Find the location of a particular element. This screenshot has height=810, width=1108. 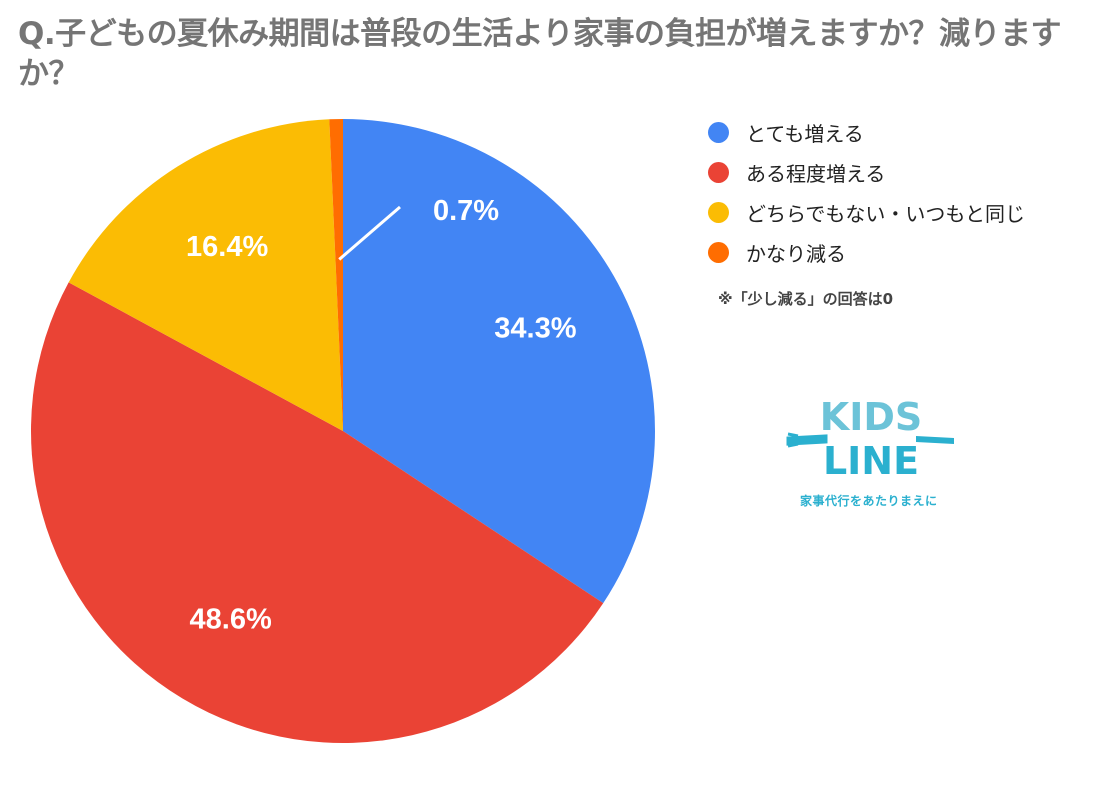

legend: とても増える ある程度増える どちらでもない・いつもと同じ かなり減る is located at coordinates (866, 192).